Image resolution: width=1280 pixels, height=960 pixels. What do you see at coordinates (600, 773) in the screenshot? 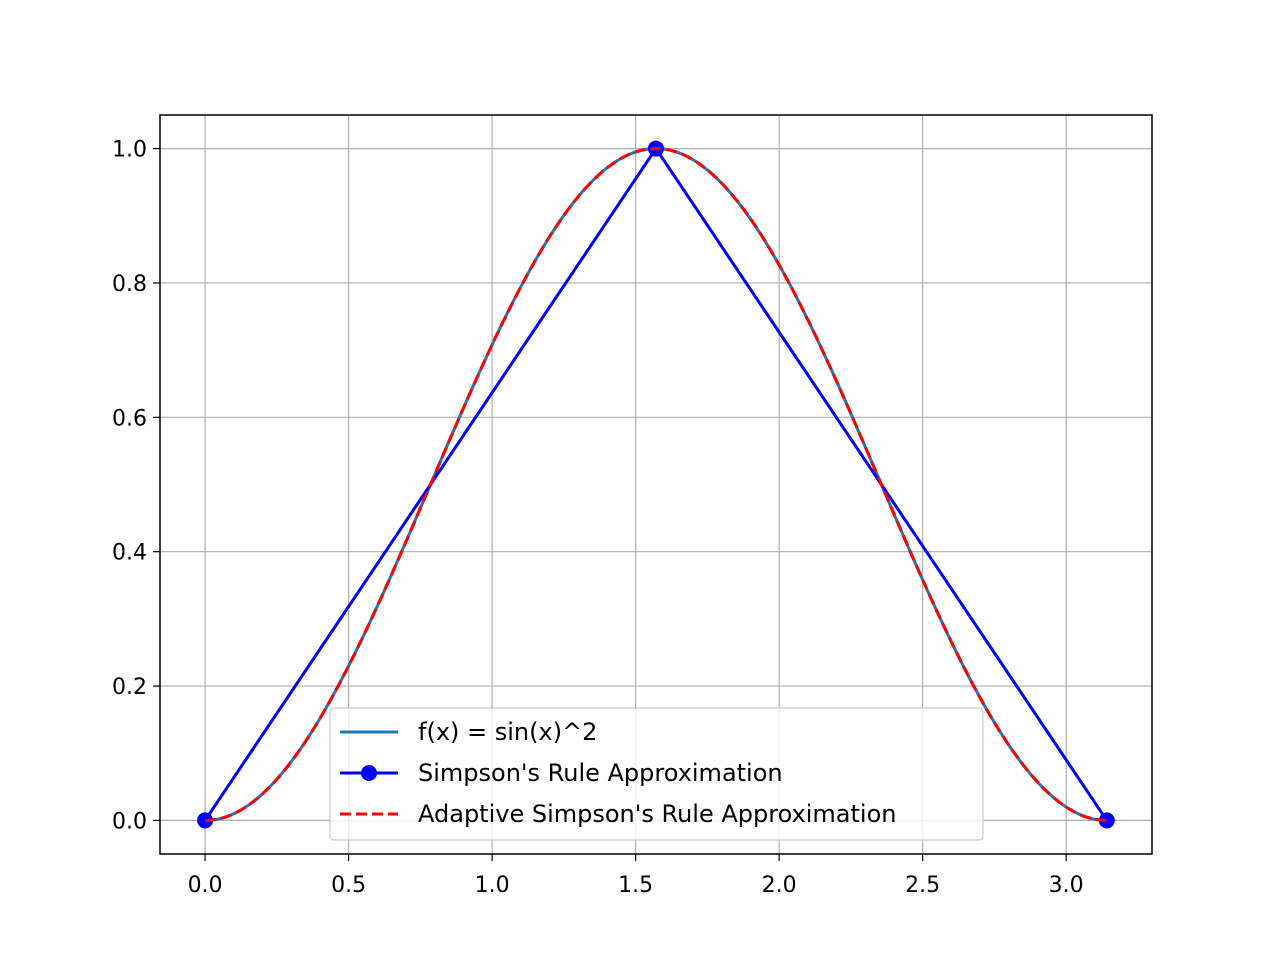
I see `legend-label-1: Simpson's Rule Approximation` at bounding box center [600, 773].